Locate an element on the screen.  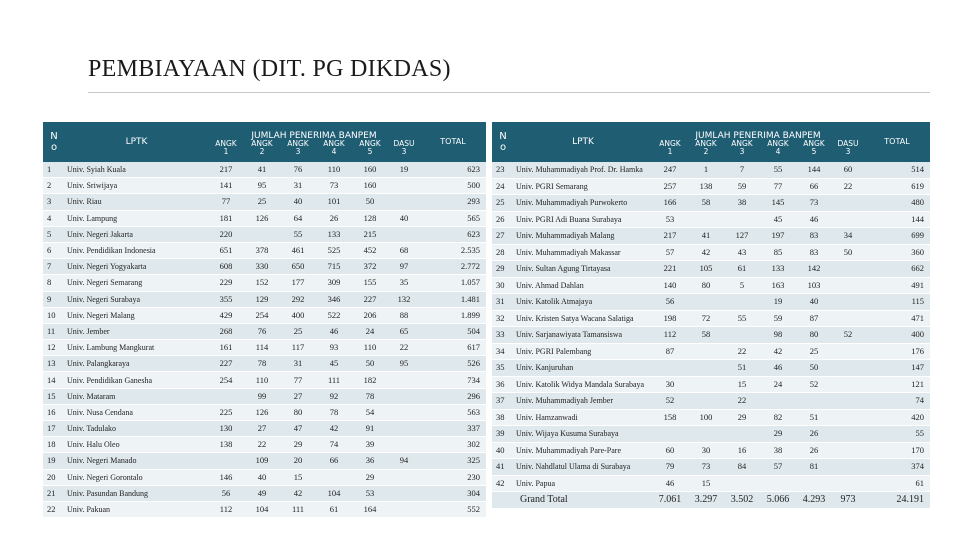
row-value-1: 112 is located at coordinates (670, 335).